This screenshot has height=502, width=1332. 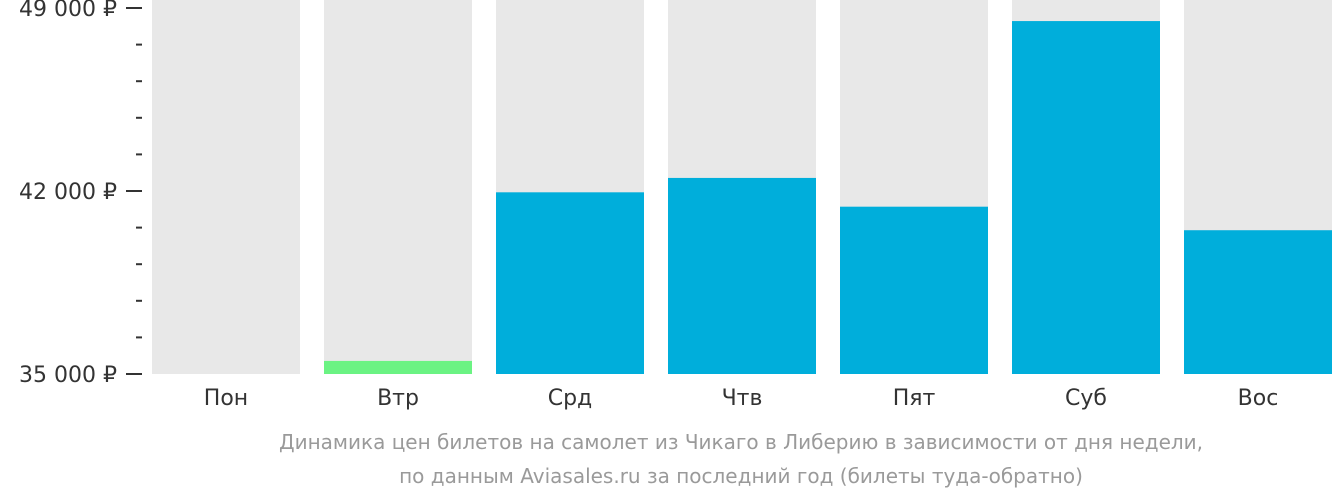 What do you see at coordinates (742, 398) in the screenshot?
I see `x-tick-label-3: Чтв` at bounding box center [742, 398].